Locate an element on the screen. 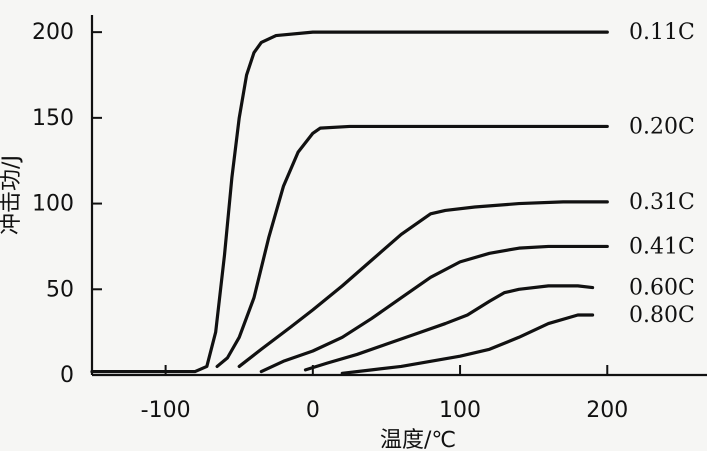  x-tick-label-3: 200 is located at coordinates (607, 410).